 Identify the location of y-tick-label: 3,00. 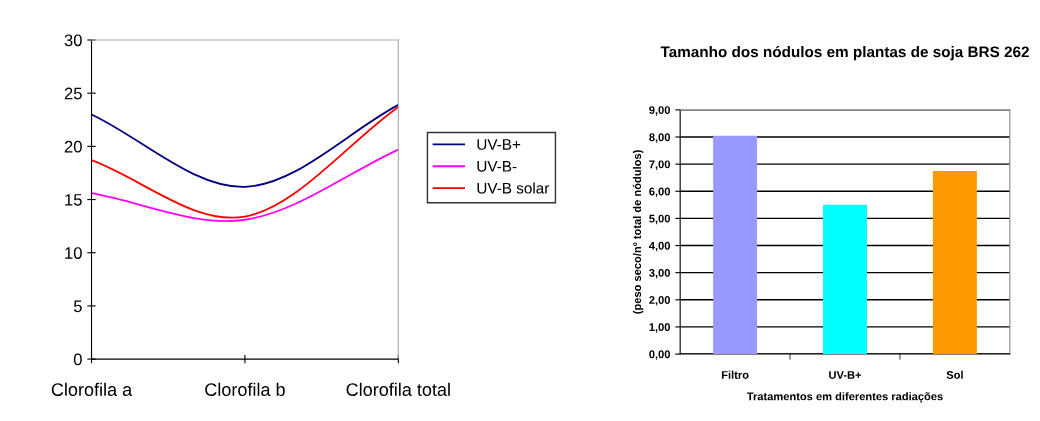
(659, 273).